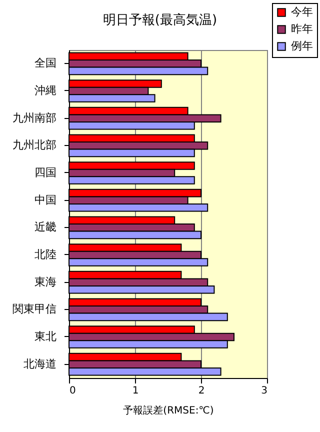  Describe the element at coordinates (160, 20) in the screenshot. I see `chart-title: 明日予報(最高気温)` at that location.